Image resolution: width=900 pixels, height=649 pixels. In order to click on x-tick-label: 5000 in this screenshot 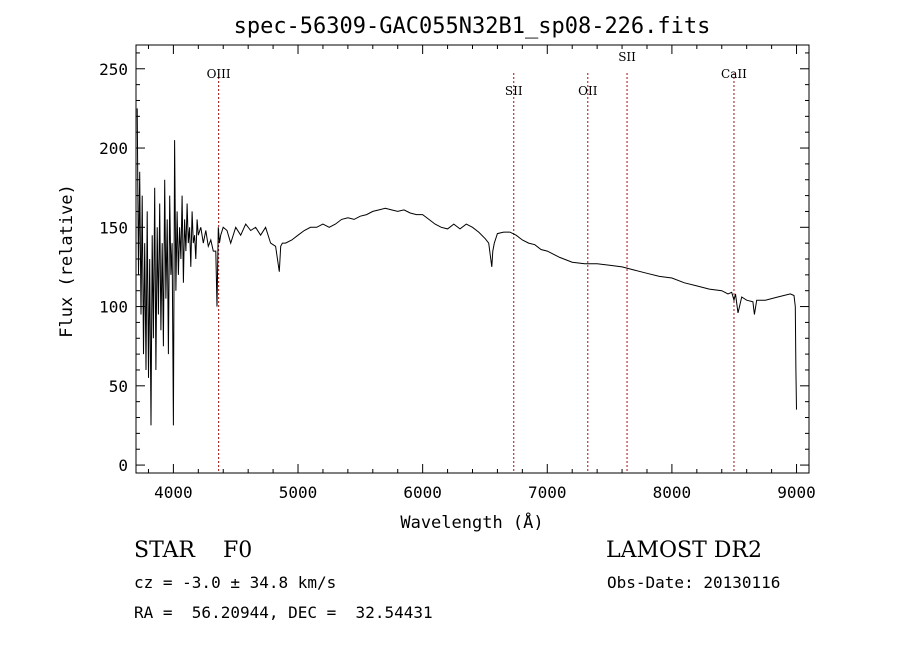, I will do `click(298, 492)`.